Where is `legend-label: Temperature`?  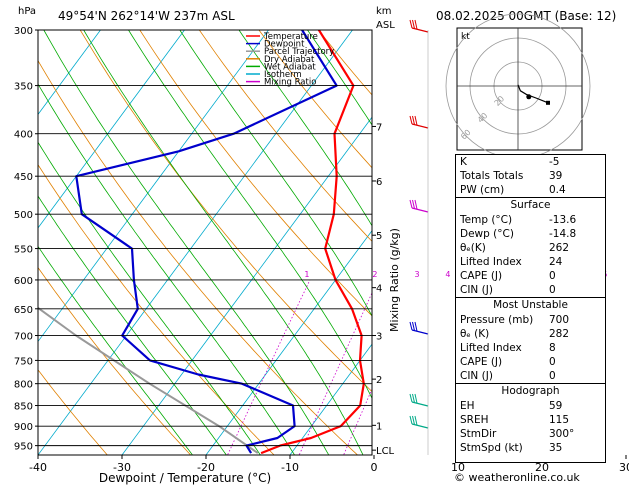 legend-label: Temperature is located at coordinates (290, 37).